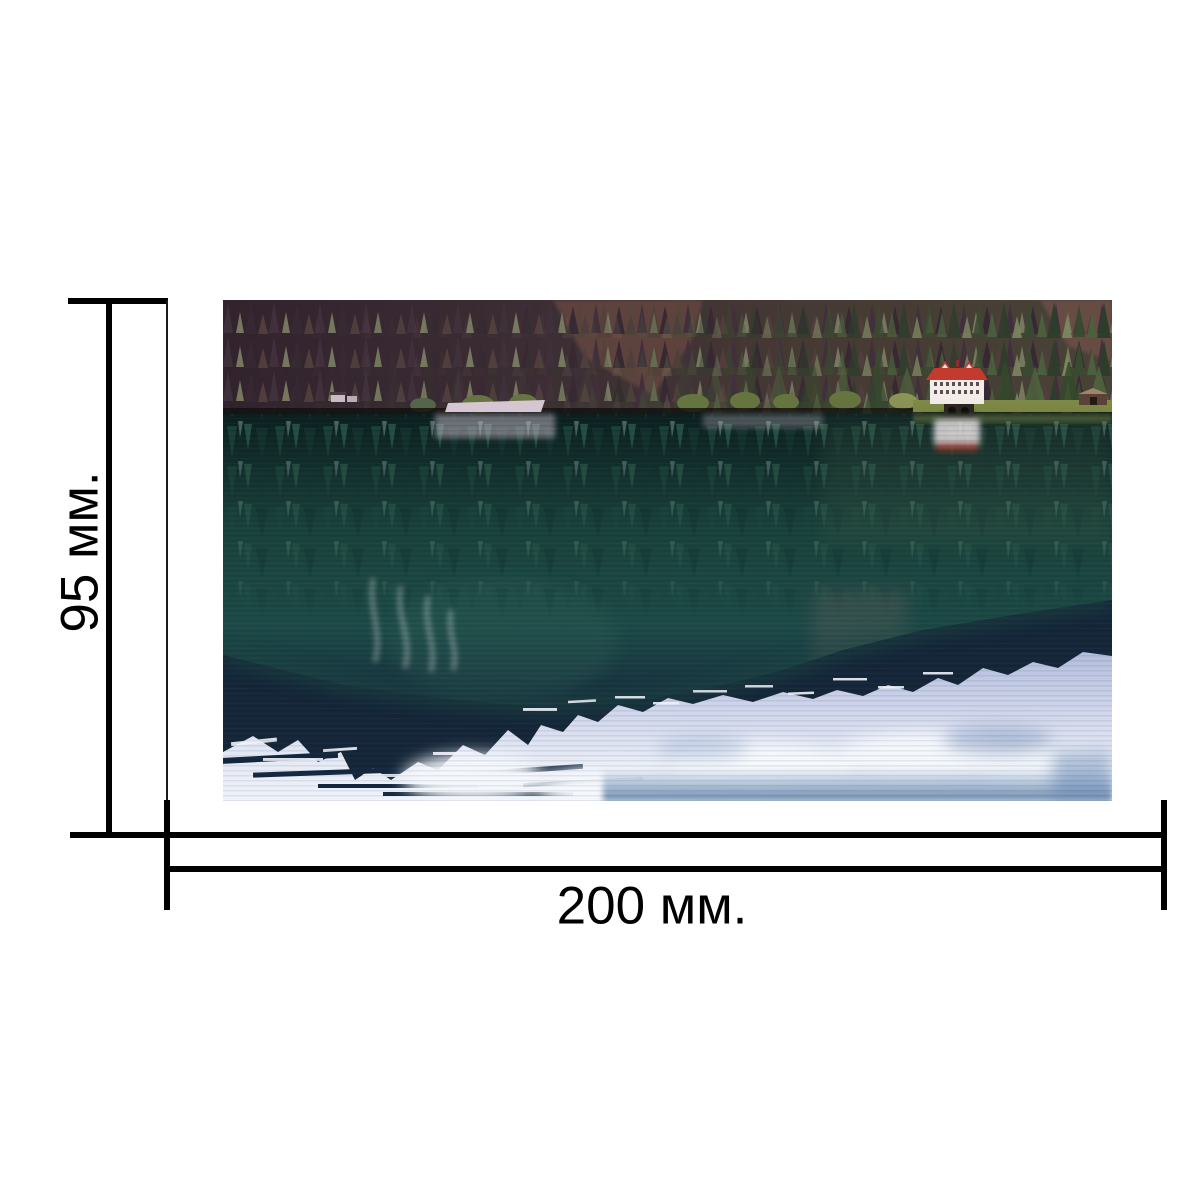  What do you see at coordinates (343, 397) in the screenshot?
I see `shore-sheds` at bounding box center [343, 397].